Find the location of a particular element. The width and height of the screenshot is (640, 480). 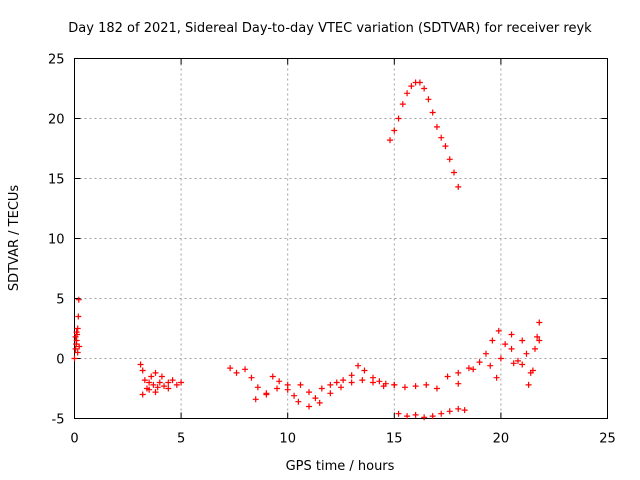

series-early is located at coordinates (77, 329).